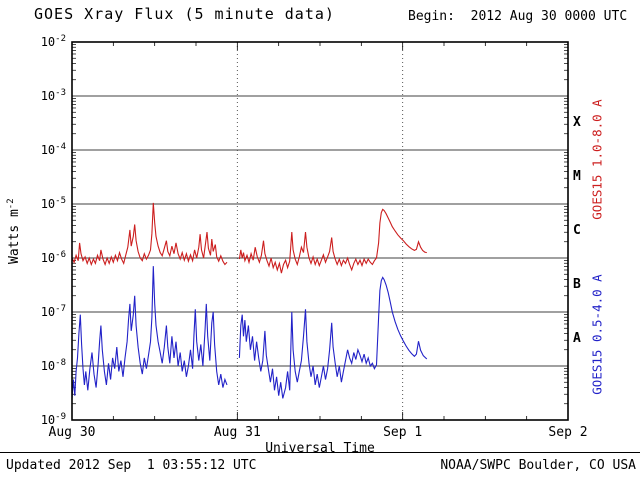 The width and height of the screenshot is (640, 480). I want to click on y-axis-title-text: Watts m, so click(15, 236).